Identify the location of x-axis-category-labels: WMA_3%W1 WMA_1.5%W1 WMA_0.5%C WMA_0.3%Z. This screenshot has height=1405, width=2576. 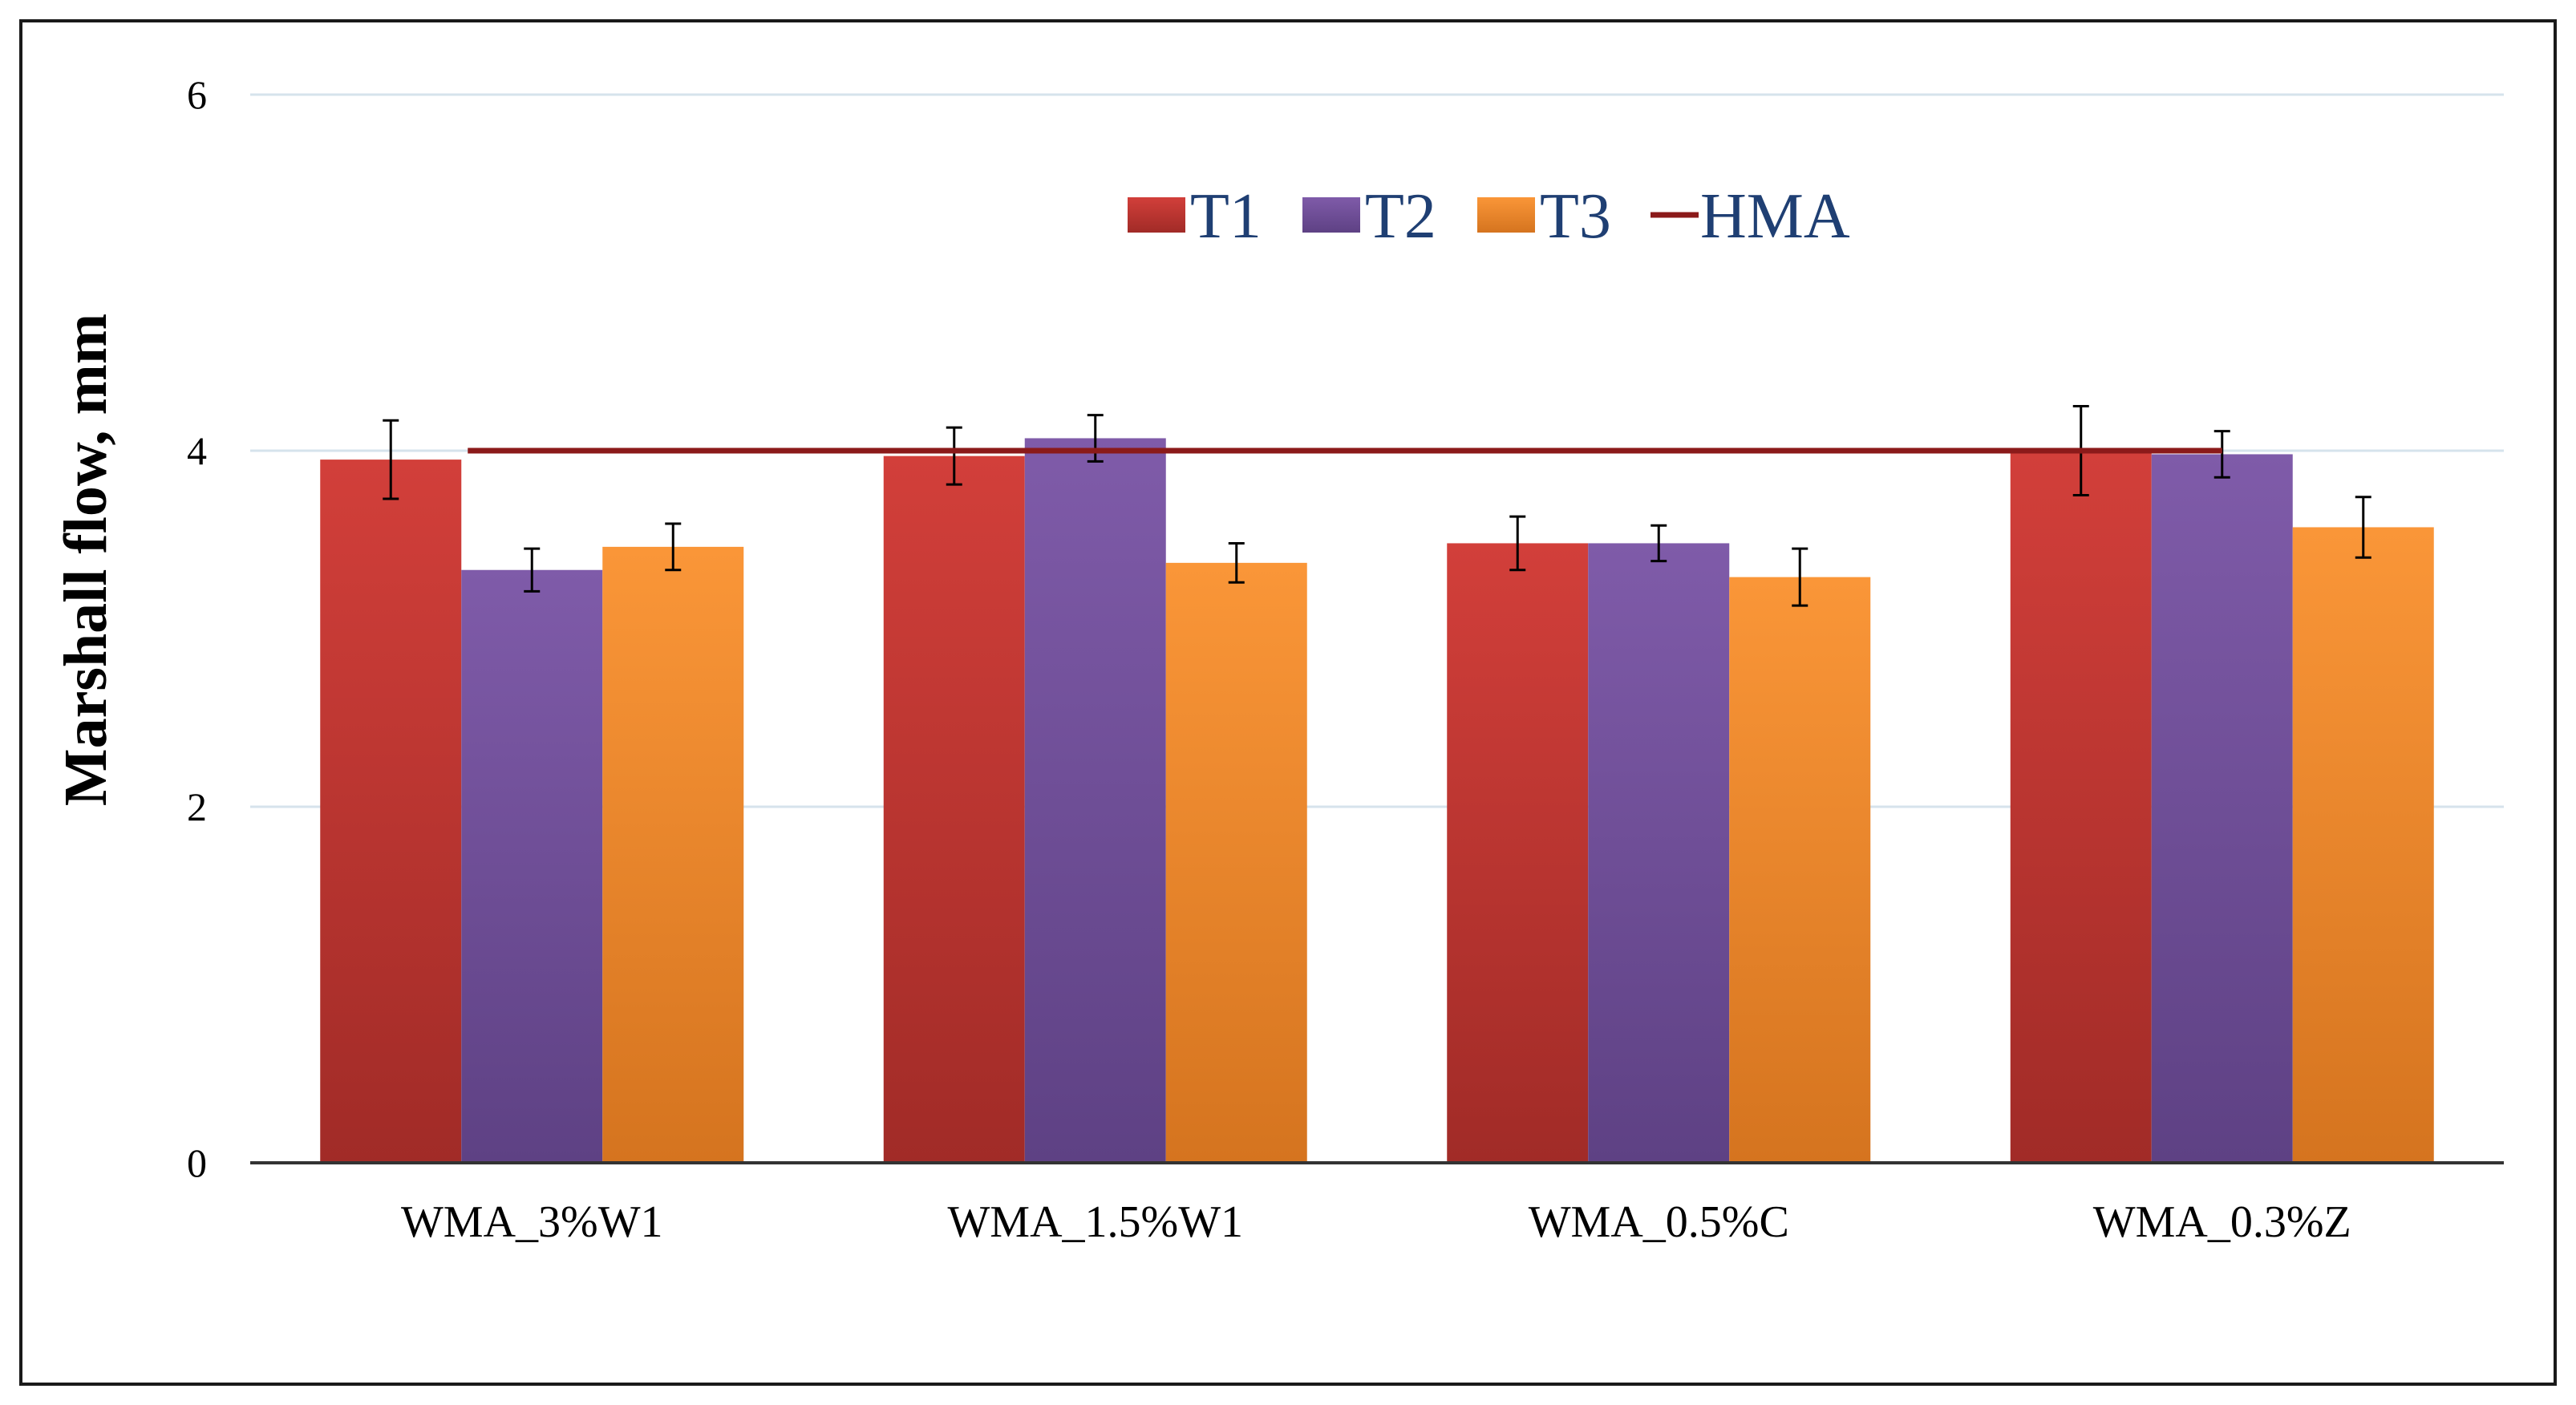
(1376, 1222).